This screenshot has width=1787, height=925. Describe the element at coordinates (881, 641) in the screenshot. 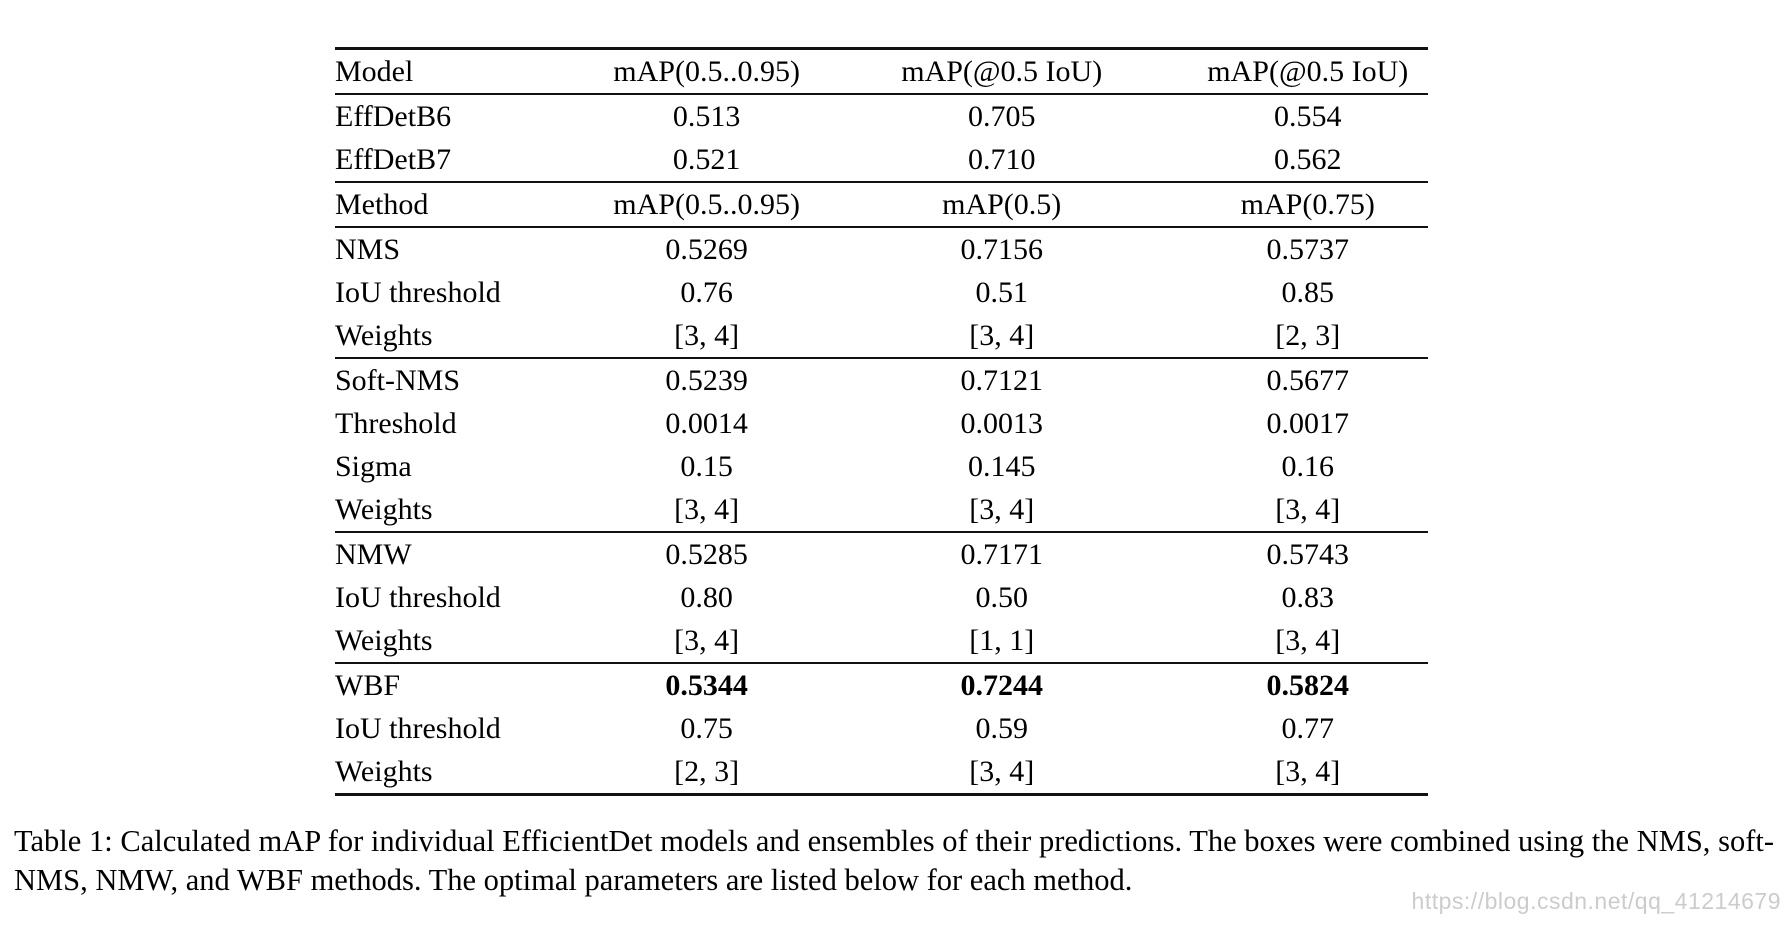

I see `table-row-nmw-weights: Weights [3, 4] [1, 1] [3, 4]` at that location.